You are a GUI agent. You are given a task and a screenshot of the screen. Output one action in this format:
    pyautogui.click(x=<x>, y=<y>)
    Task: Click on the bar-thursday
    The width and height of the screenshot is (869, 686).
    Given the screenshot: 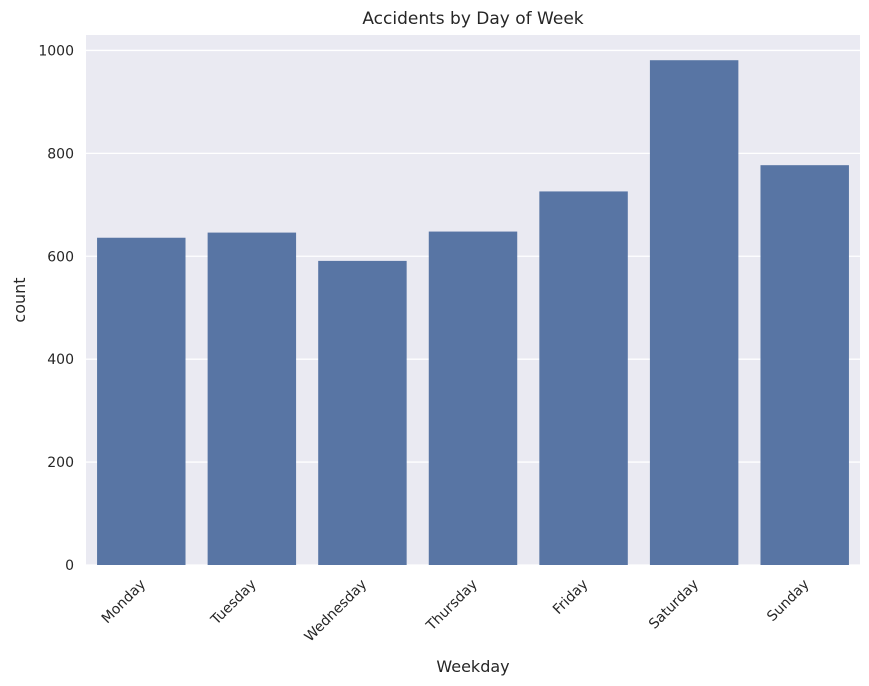 What is the action you would take?
    pyautogui.click(x=473, y=398)
    